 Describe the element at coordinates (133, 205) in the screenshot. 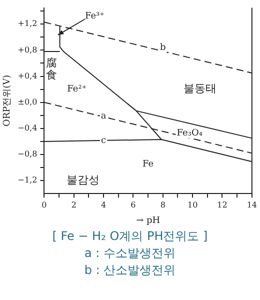

I see `x-tick-label: 6` at that location.